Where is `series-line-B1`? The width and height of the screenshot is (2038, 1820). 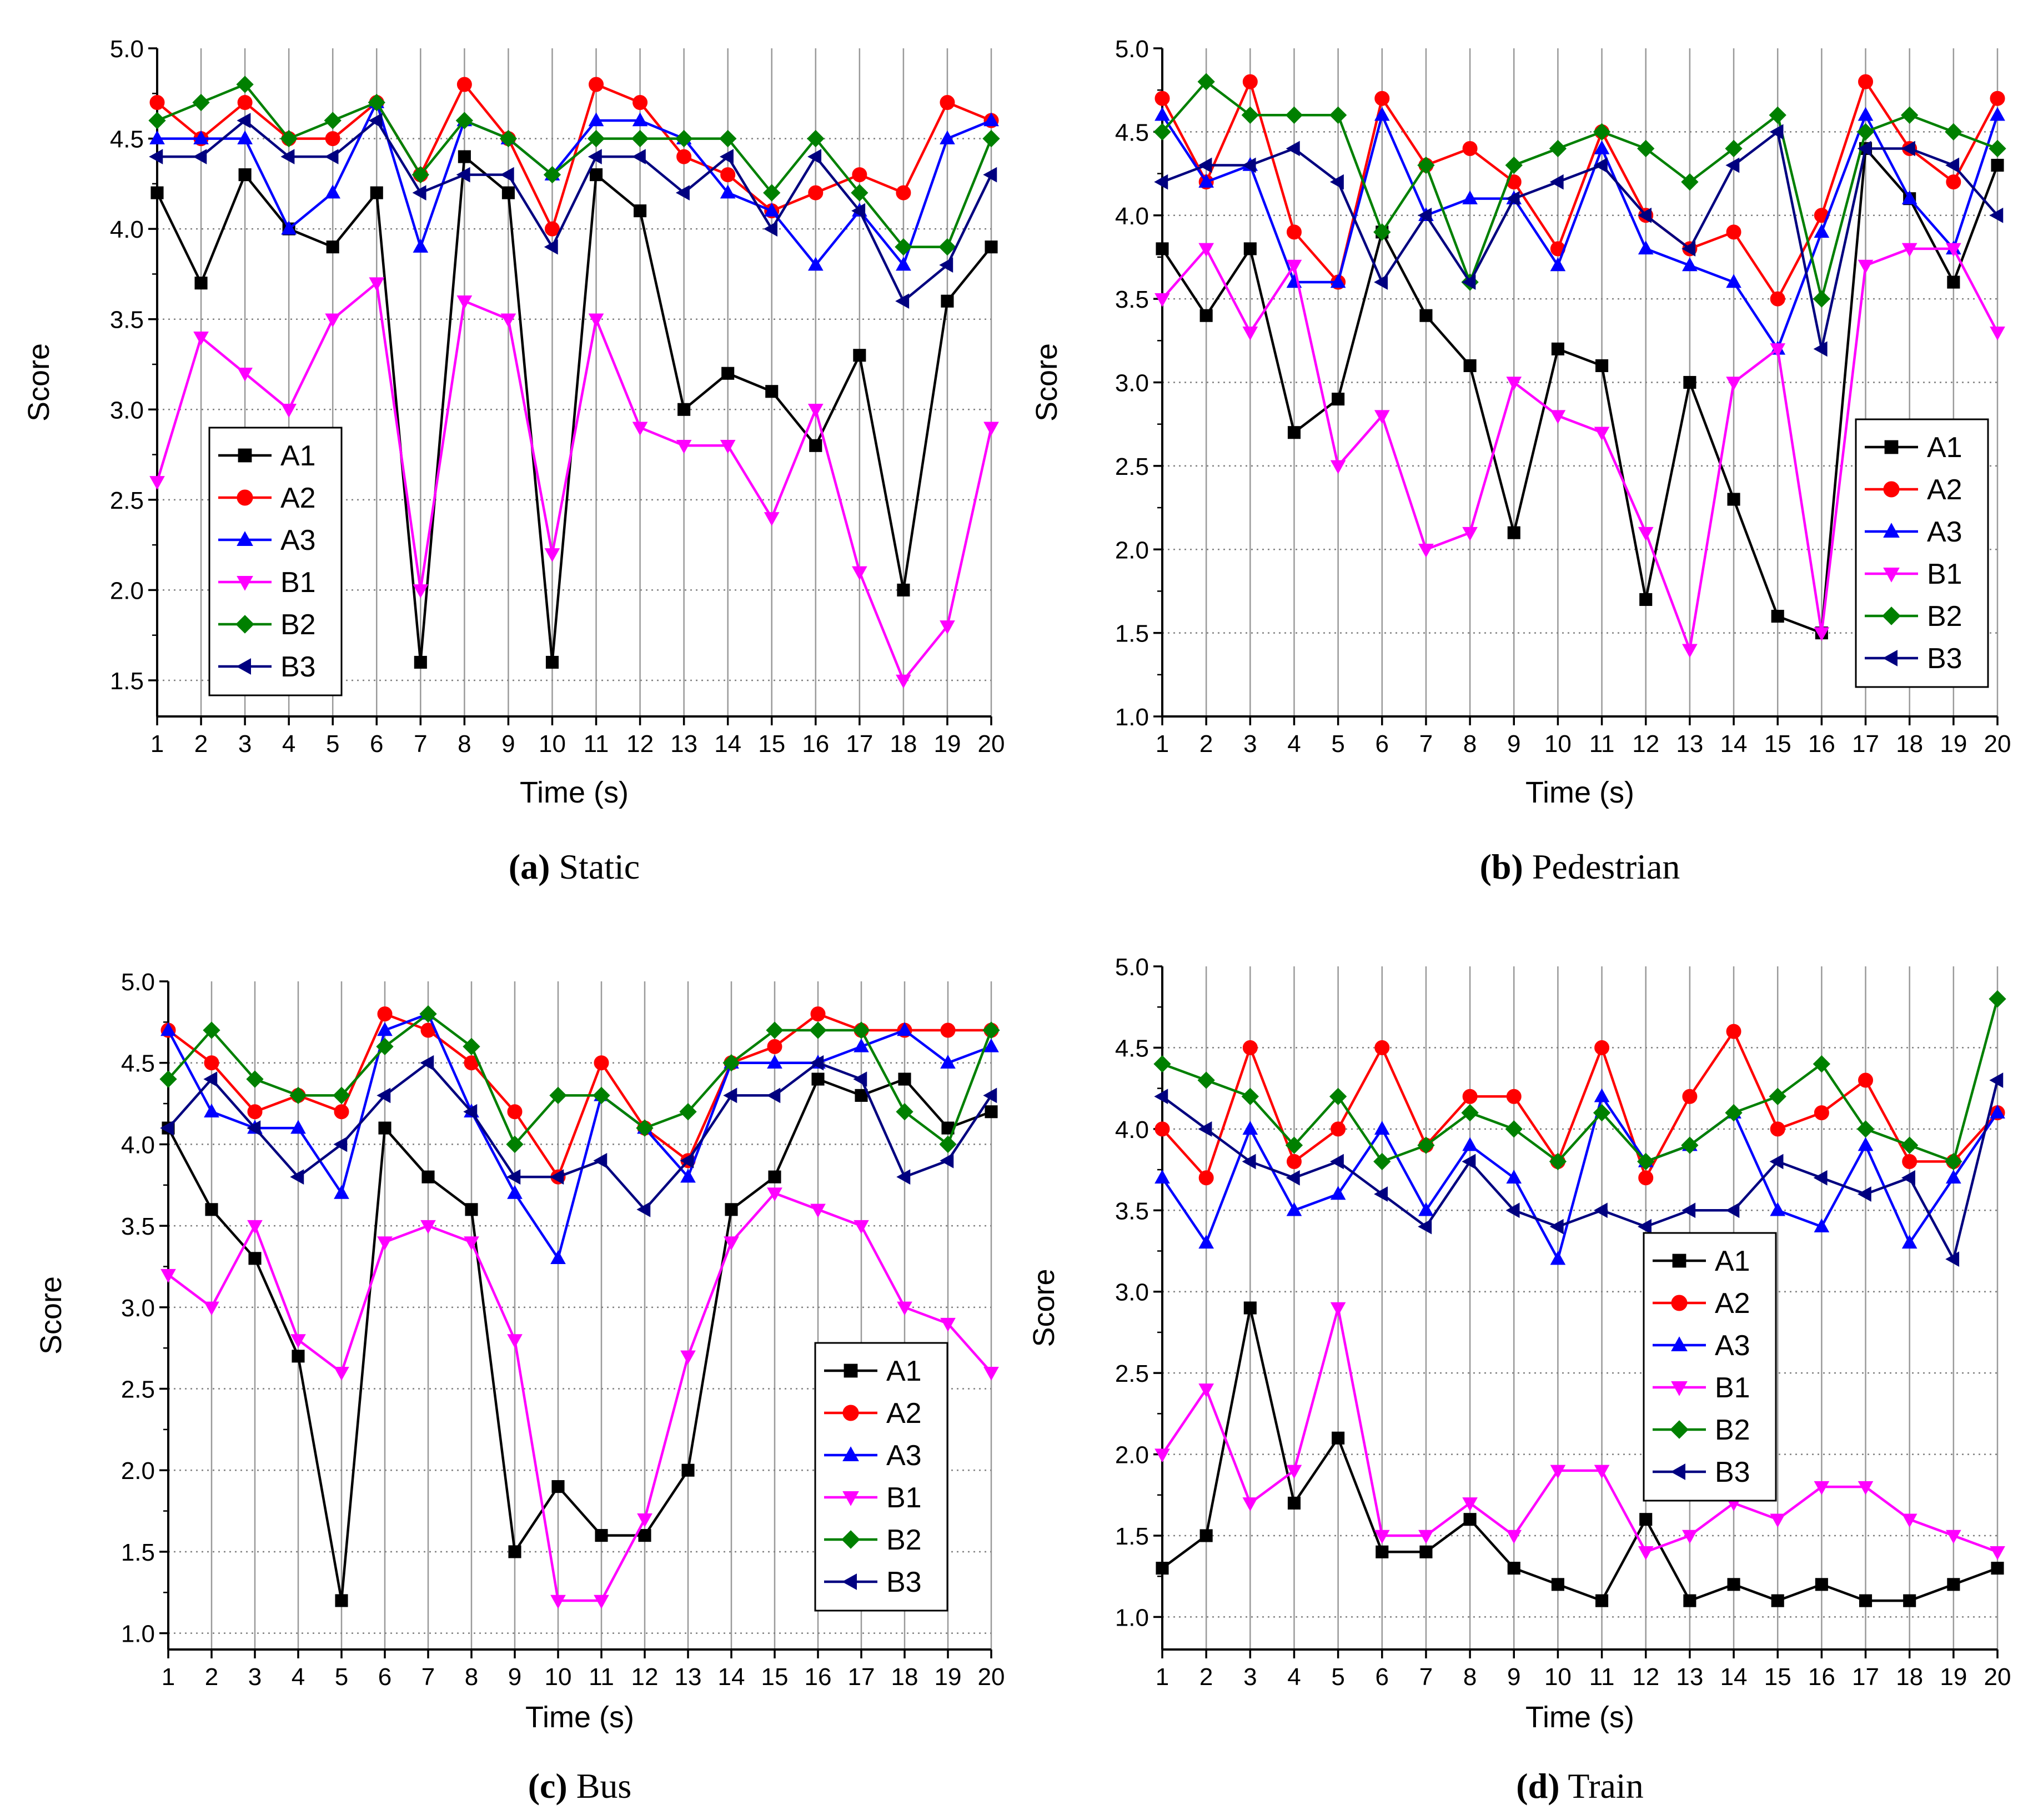
series-line-B1 is located at coordinates (579, 1397).